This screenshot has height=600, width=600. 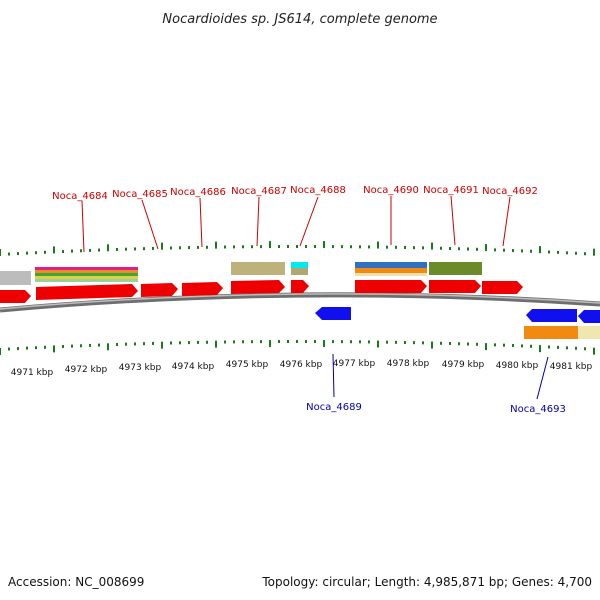 What do you see at coordinates (86, 370) in the screenshot?
I see `kbp-label: 4972 kbp` at bounding box center [86, 370].